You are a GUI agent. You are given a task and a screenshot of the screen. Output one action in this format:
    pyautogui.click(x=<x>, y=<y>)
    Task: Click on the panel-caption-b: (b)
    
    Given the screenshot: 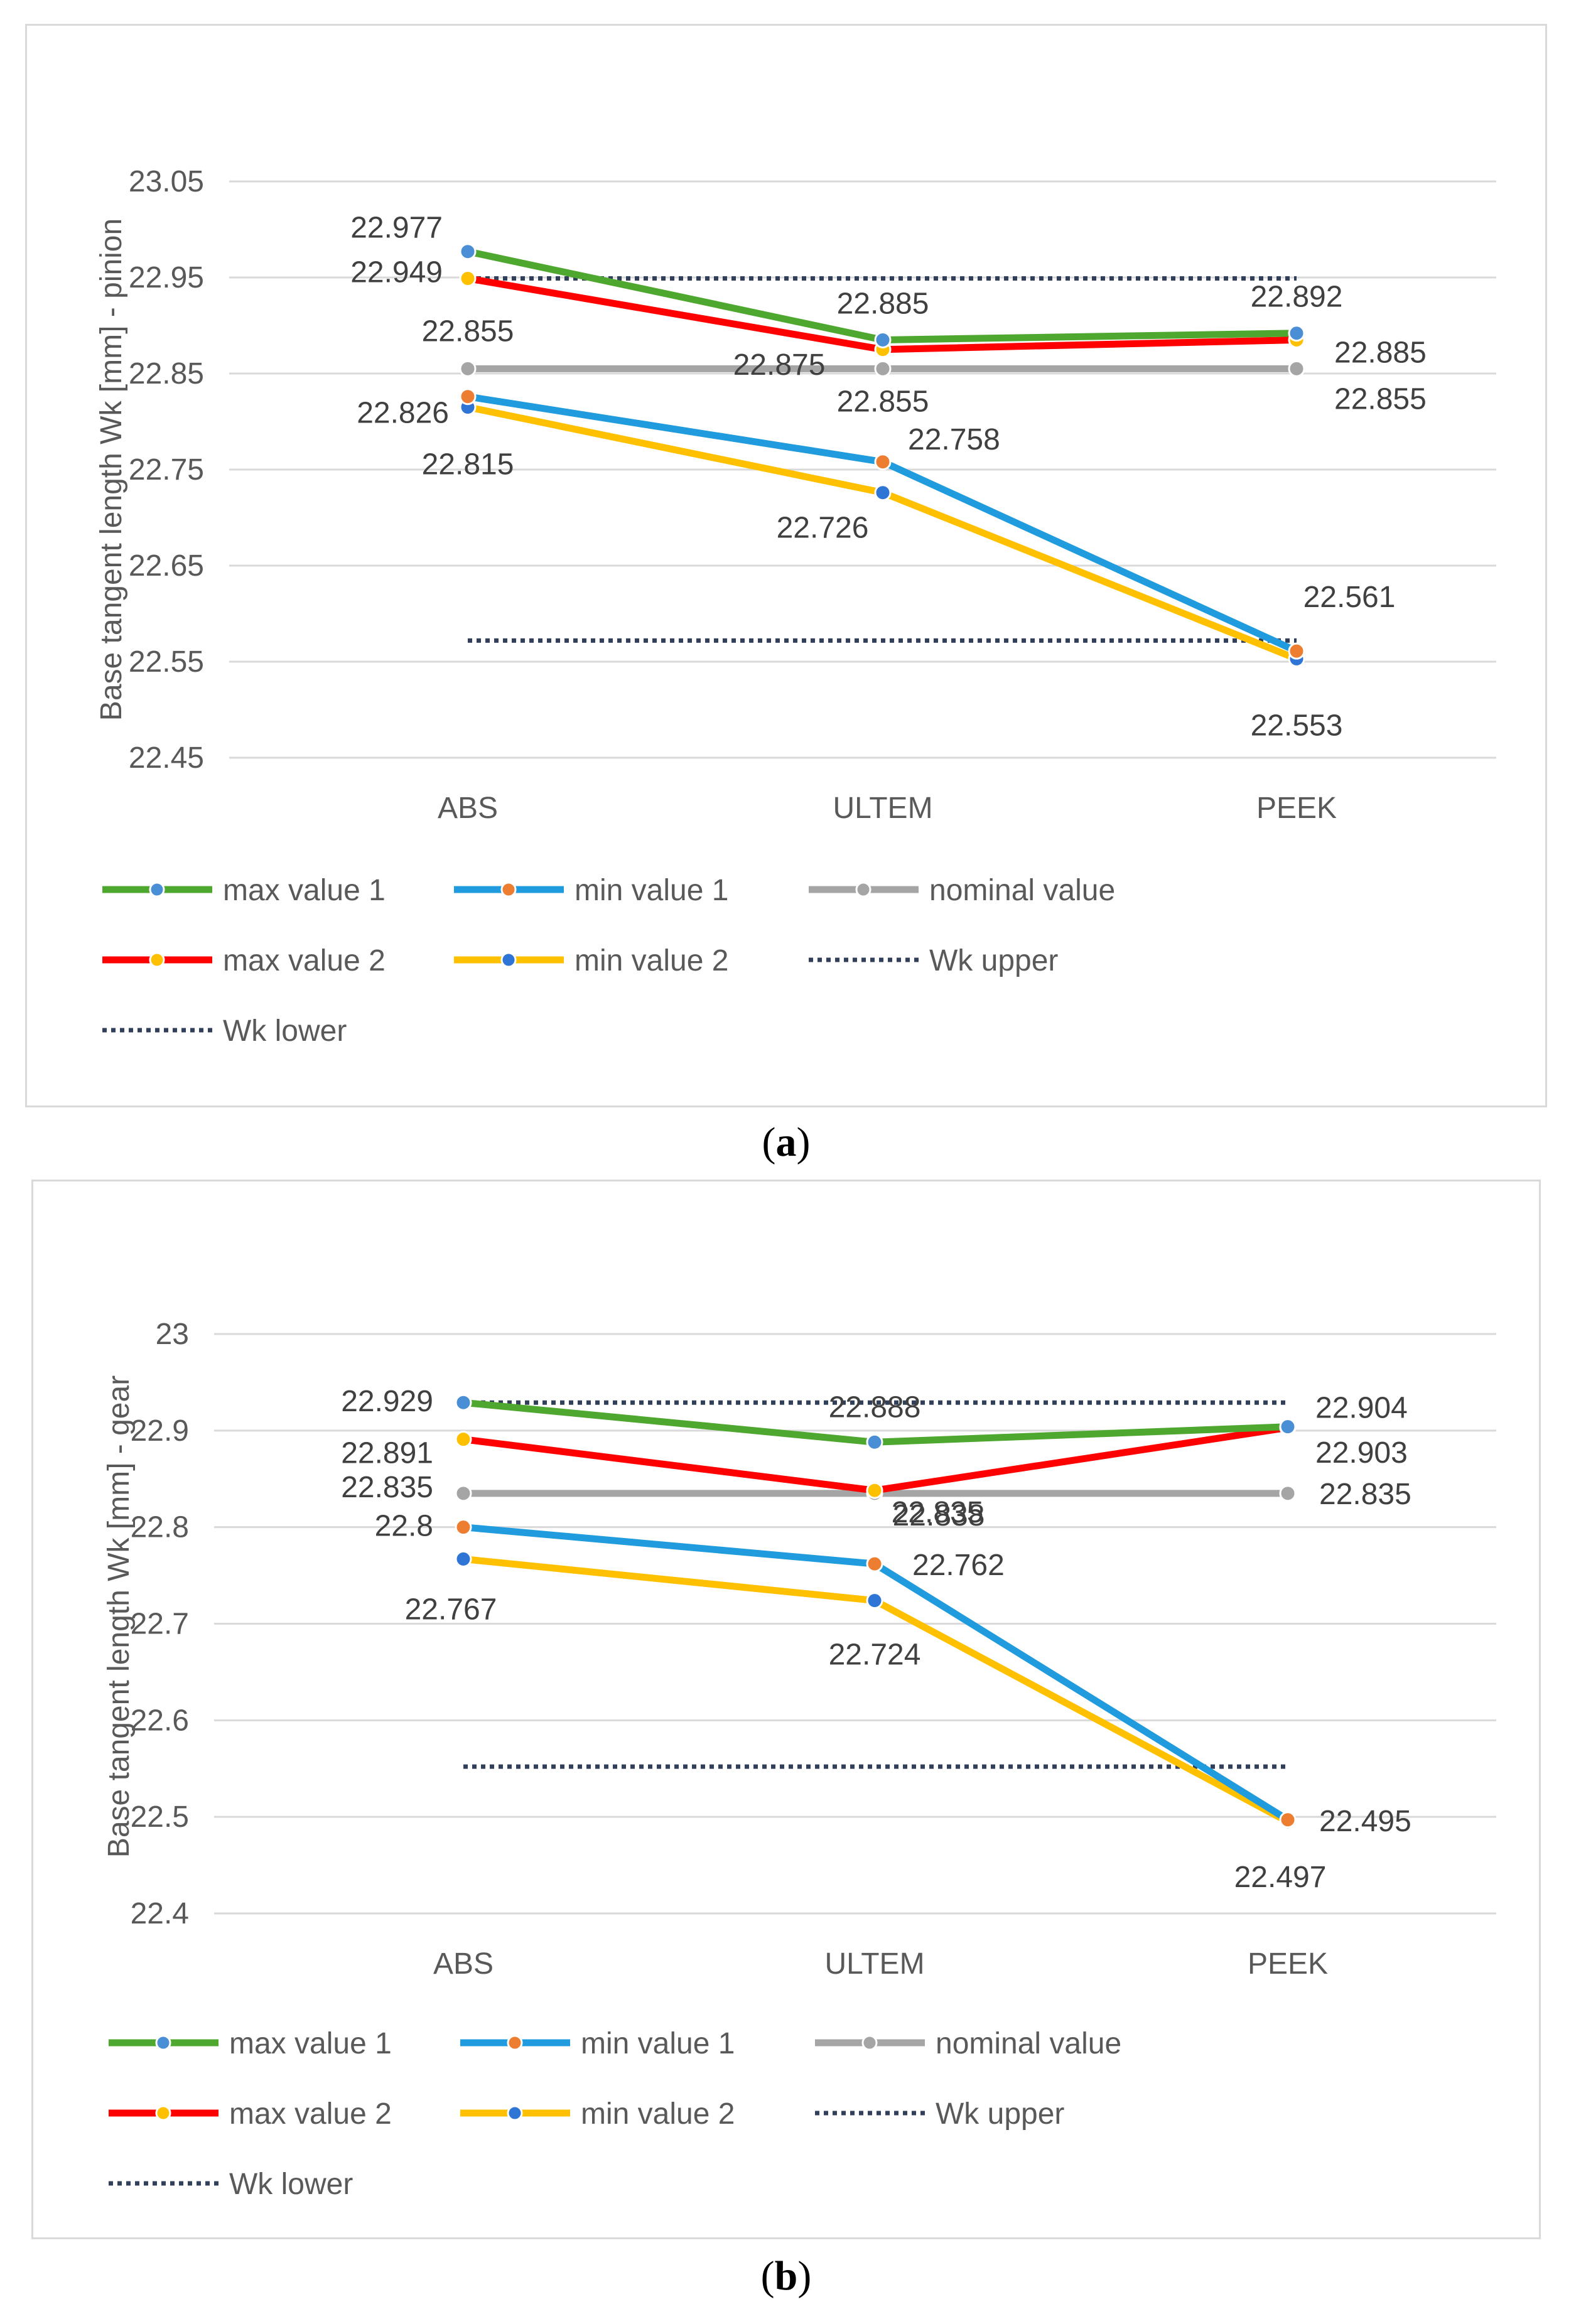 What is the action you would take?
    pyautogui.click(x=786, y=2276)
    